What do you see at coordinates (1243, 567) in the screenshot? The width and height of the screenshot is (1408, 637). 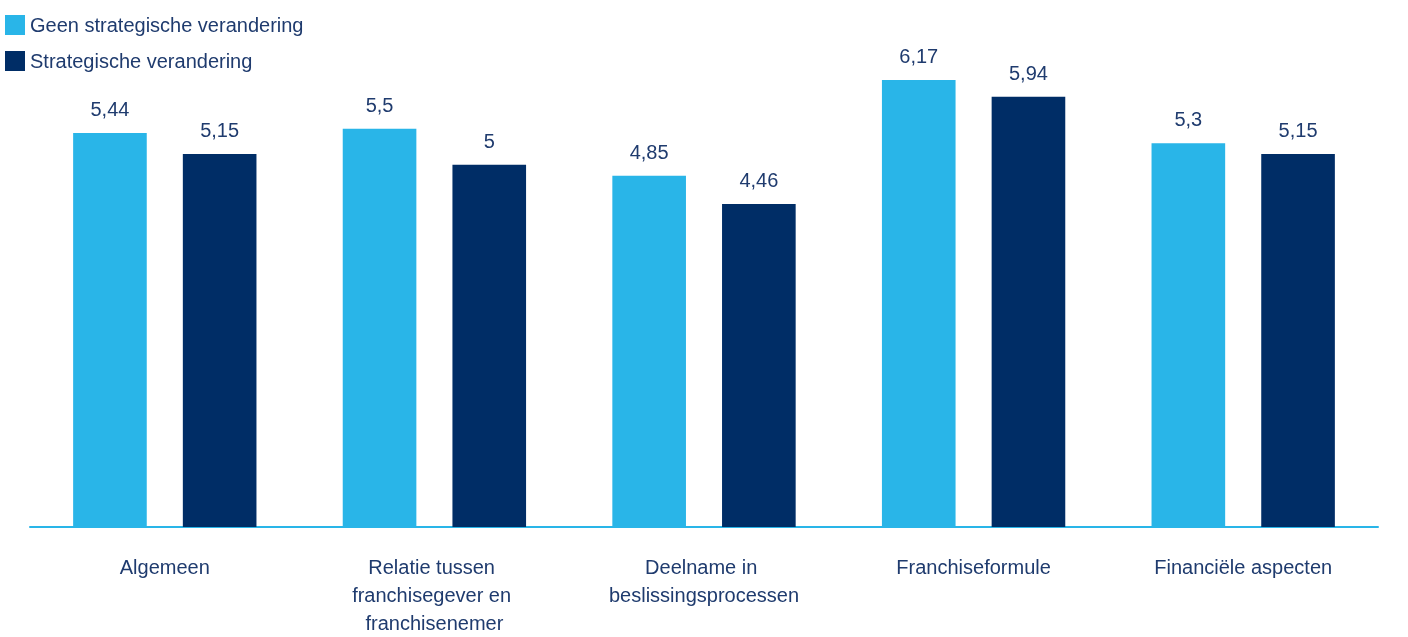 I see `x-tick-label: Financiële aspecten` at bounding box center [1243, 567].